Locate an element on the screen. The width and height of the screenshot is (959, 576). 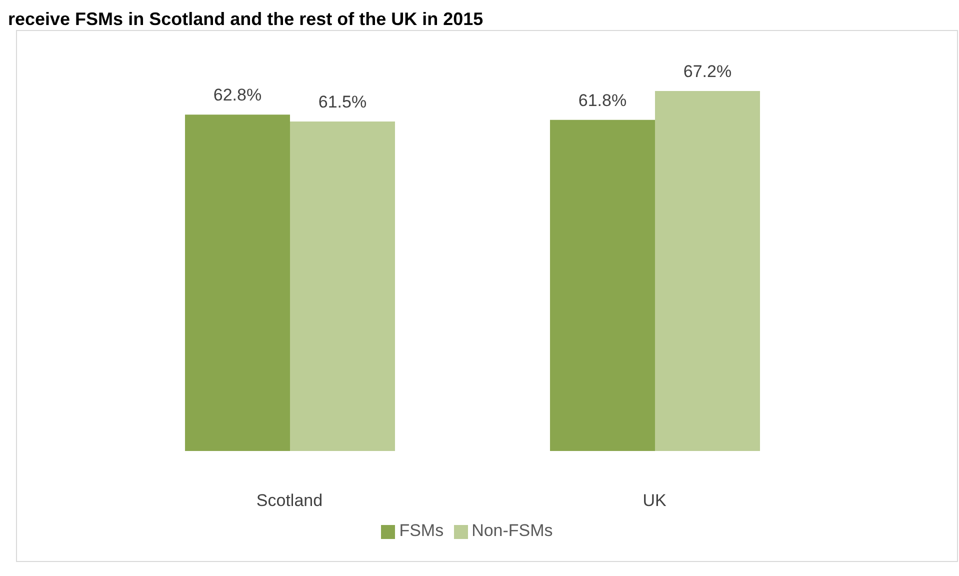
x-tick-label: UK is located at coordinates (654, 500).